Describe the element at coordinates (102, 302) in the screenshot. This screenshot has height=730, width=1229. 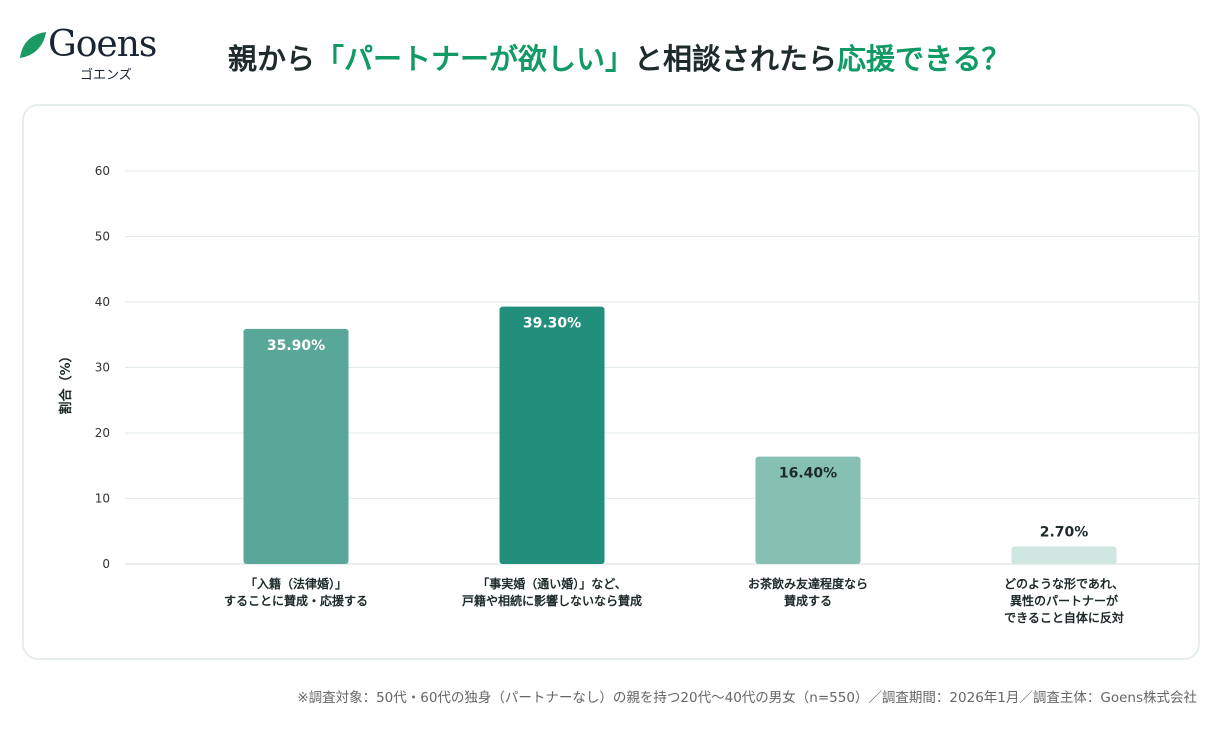
I see `y-tick-label: 40` at that location.